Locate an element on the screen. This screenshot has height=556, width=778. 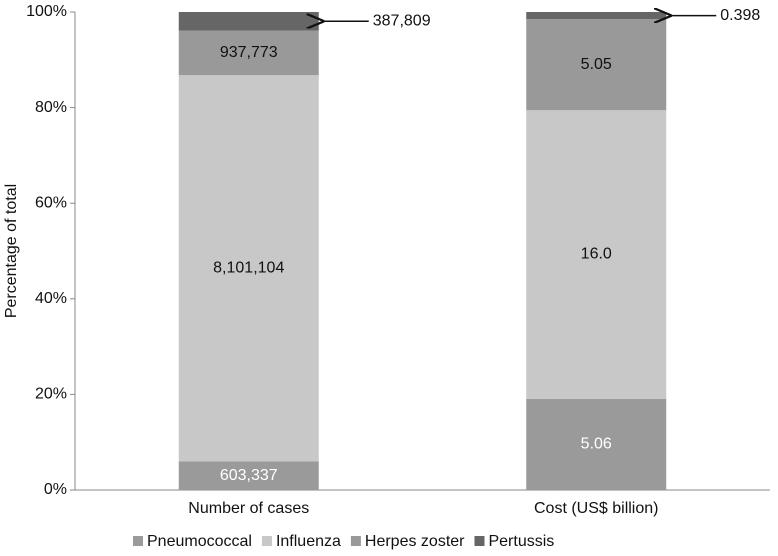
data-label: 16.0 is located at coordinates (596, 254).